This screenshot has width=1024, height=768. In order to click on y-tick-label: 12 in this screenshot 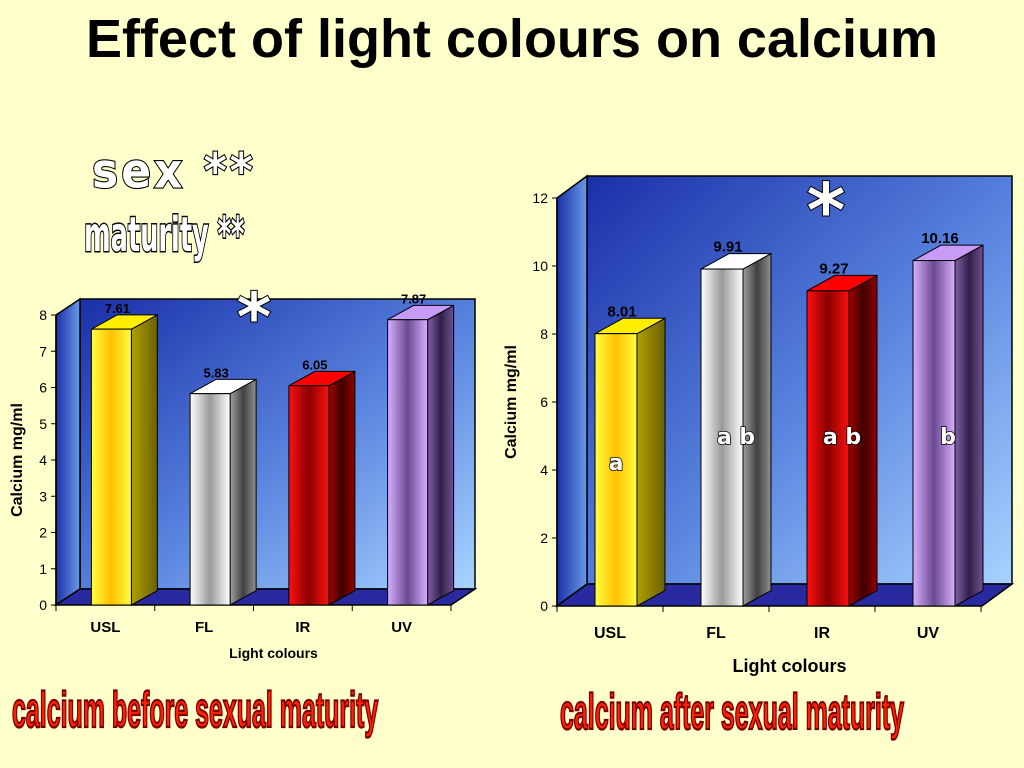, I will do `click(540, 198)`.